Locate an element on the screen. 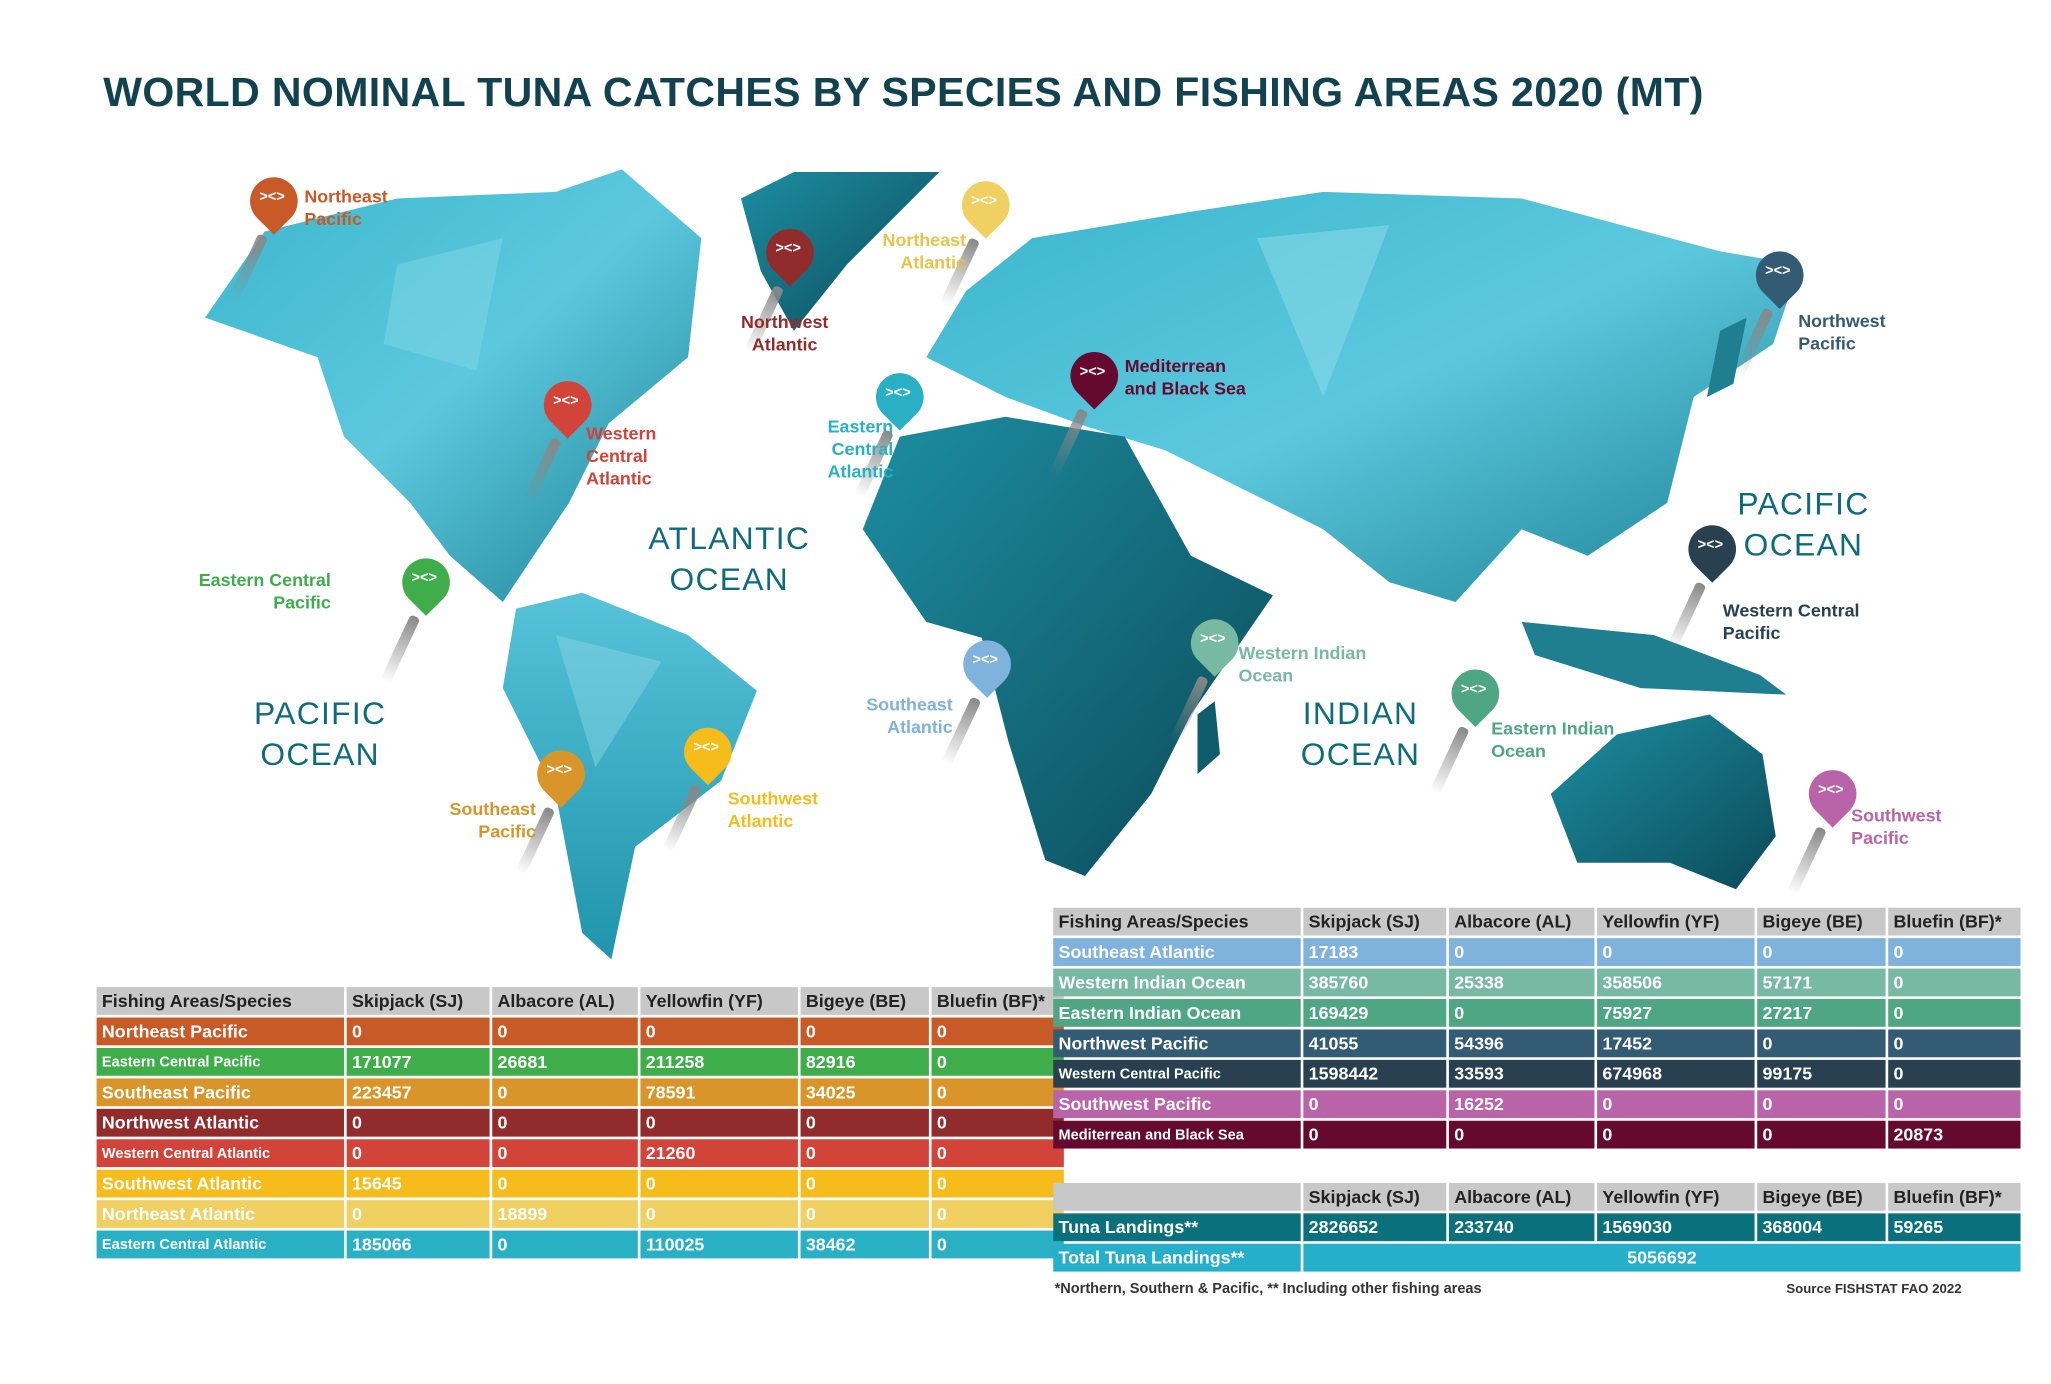 This screenshot has width=2051, height=1384. total-value: 5056692 is located at coordinates (1662, 1257).